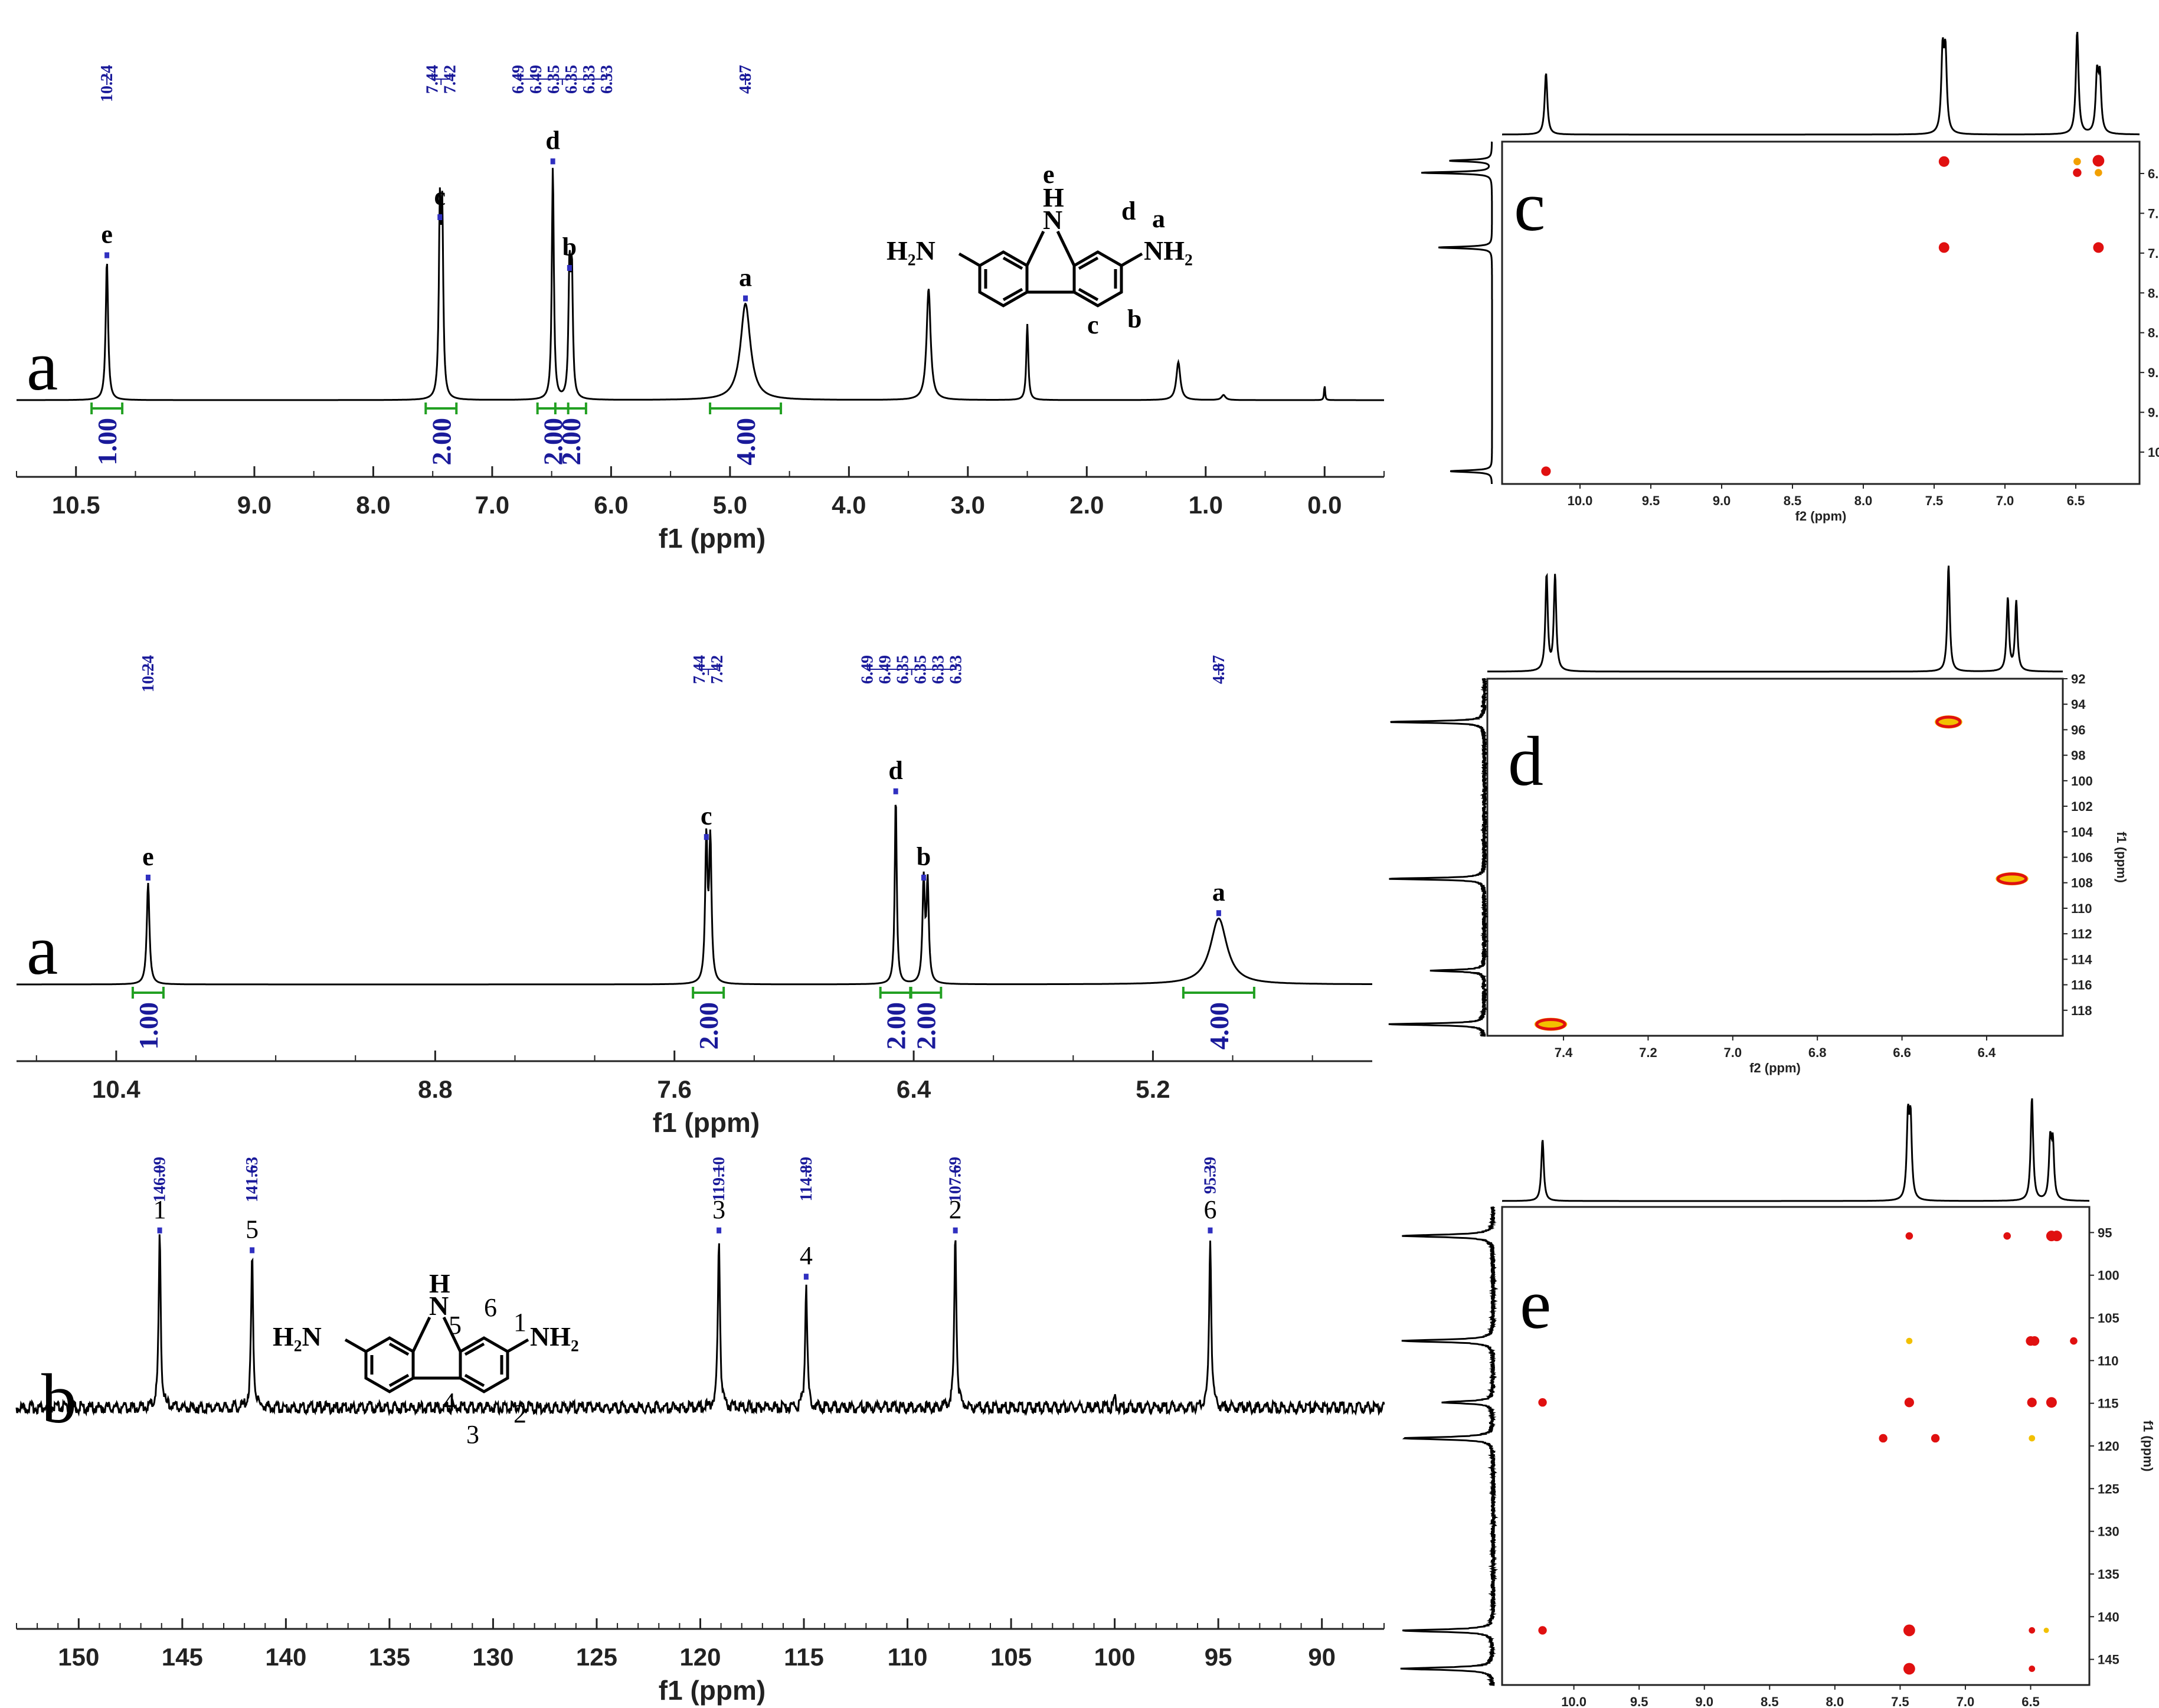 The image size is (2159, 1708). What do you see at coordinates (1218, 892) in the screenshot?
I see `peak-label-a: a` at bounding box center [1218, 892].